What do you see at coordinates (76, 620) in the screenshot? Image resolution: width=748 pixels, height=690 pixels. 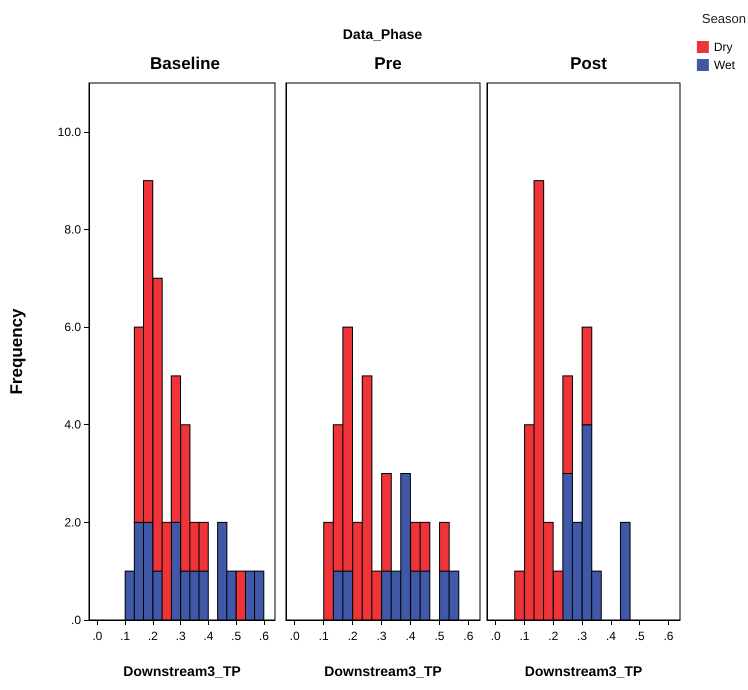 I see `y-tick-label: .0` at bounding box center [76, 620].